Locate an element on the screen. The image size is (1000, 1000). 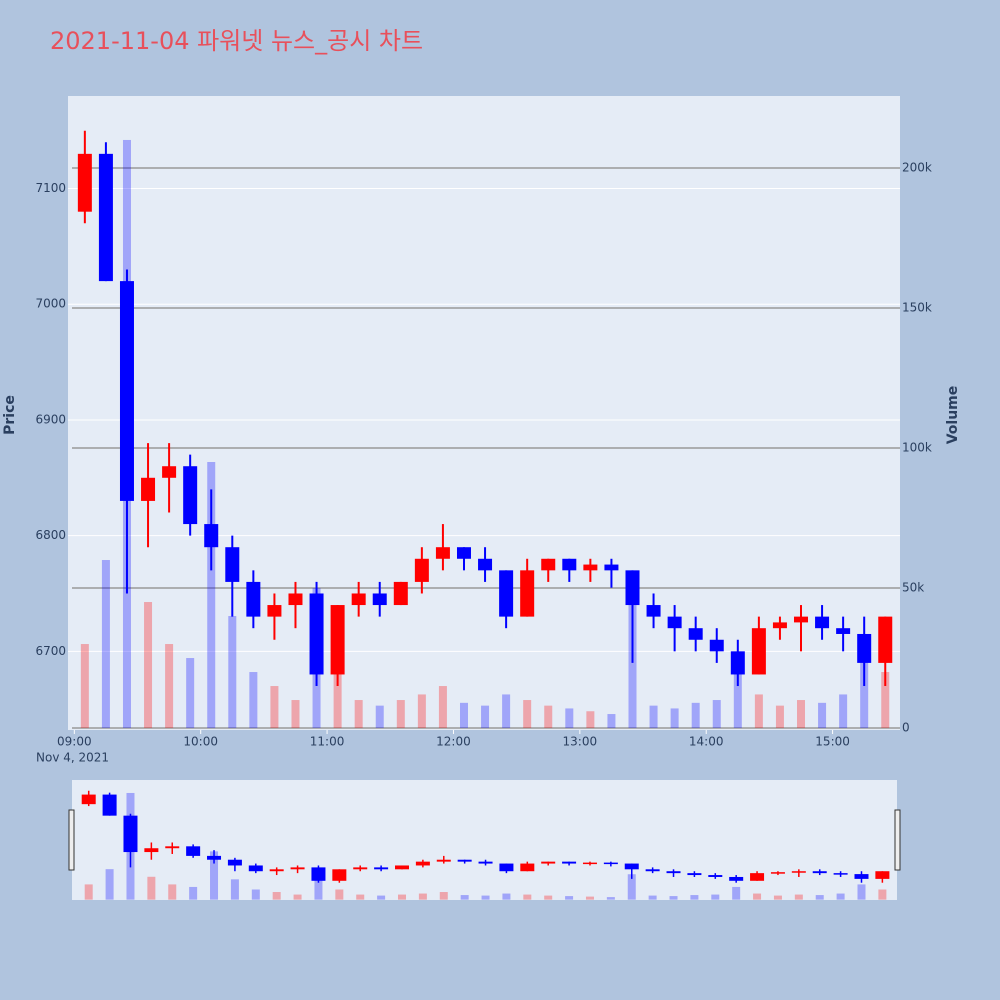
range-slider is located at coordinates (484, 840).